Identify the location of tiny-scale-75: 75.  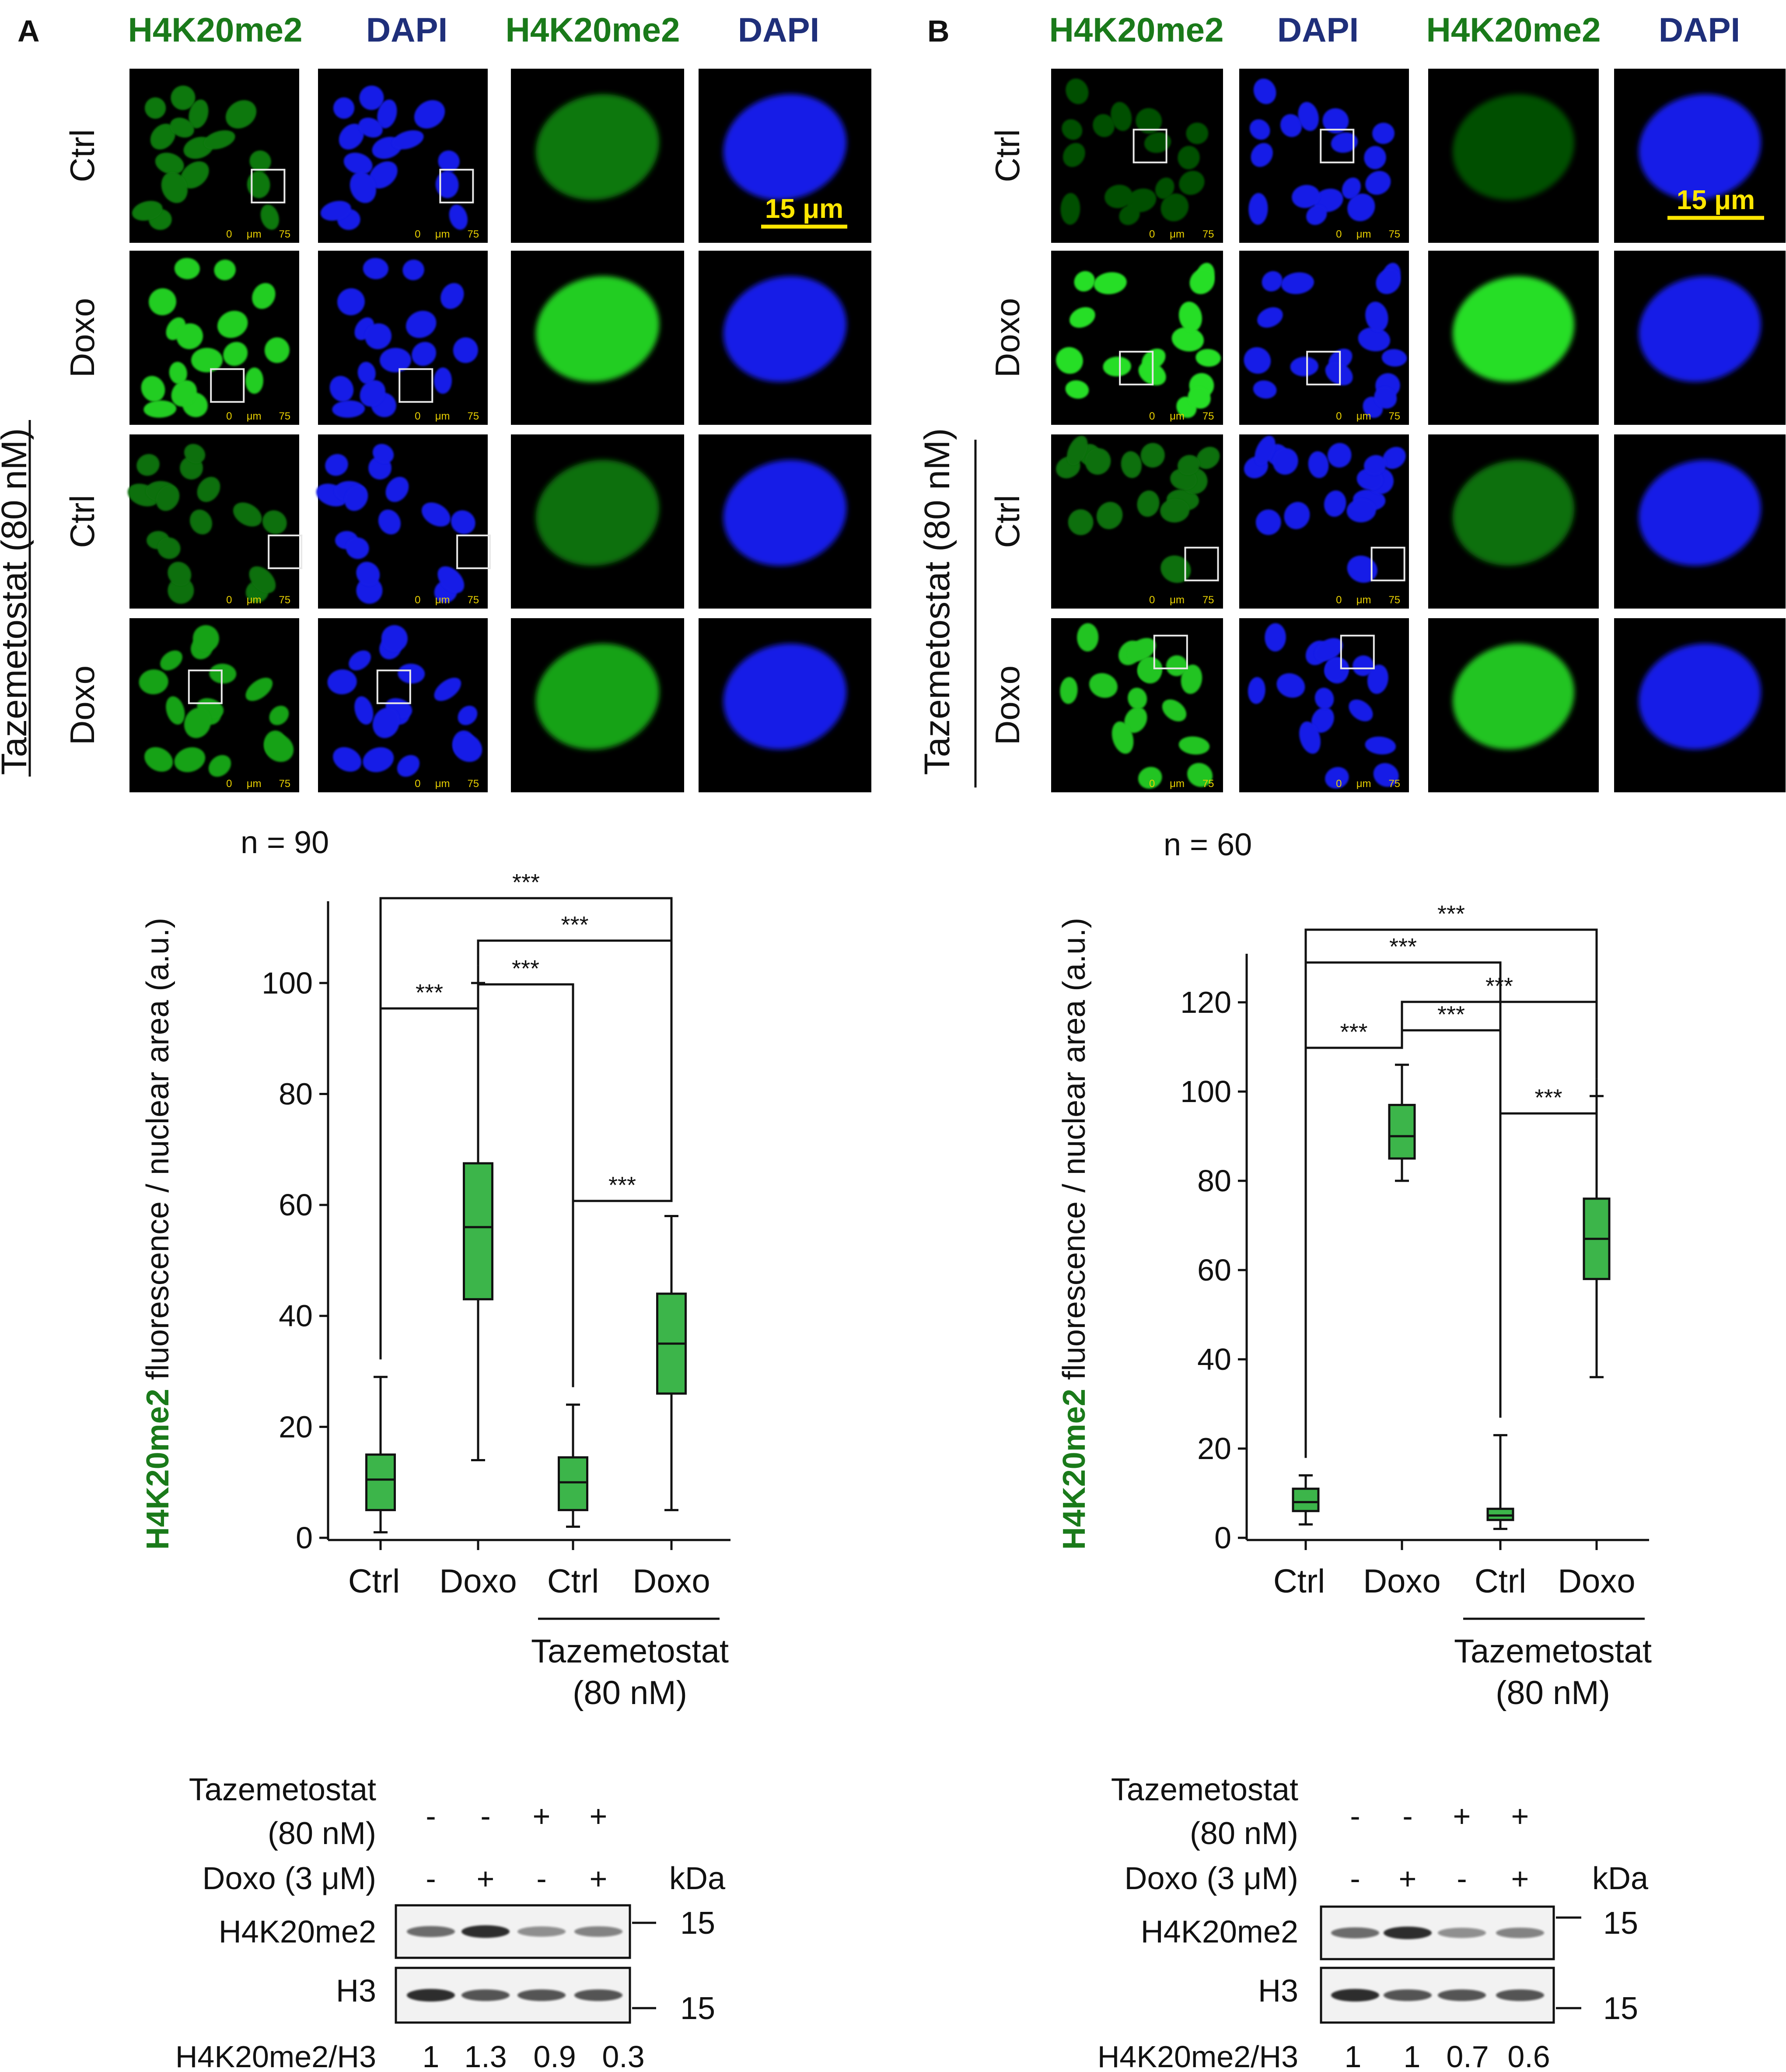
(1394, 600).